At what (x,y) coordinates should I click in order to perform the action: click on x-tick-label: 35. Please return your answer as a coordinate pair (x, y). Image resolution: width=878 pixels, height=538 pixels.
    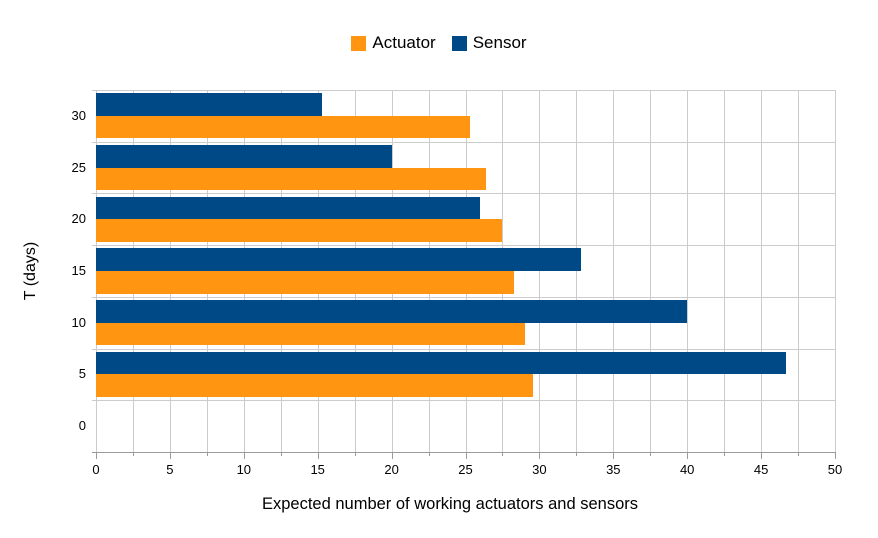
    Looking at the image, I should click on (613, 469).